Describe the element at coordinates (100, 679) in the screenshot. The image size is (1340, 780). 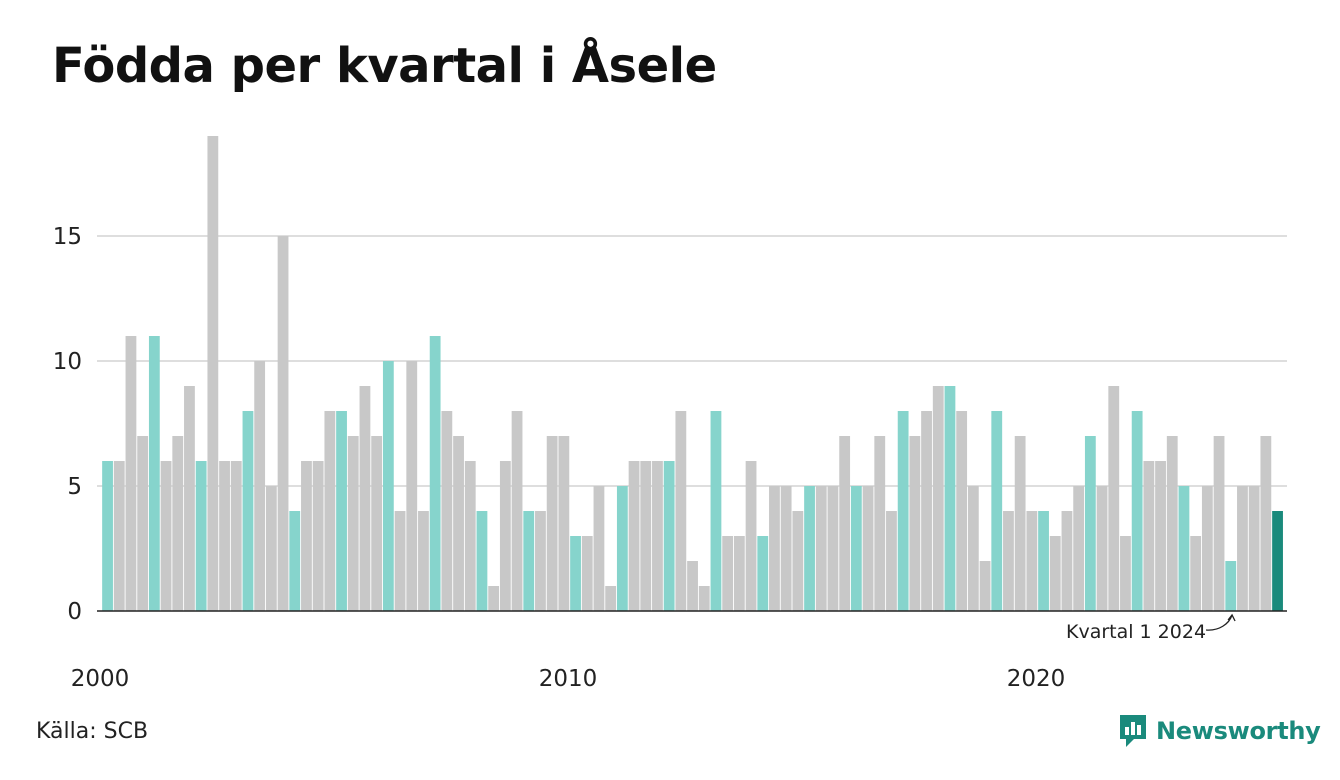
I see `x-tick-label: 2000` at that location.